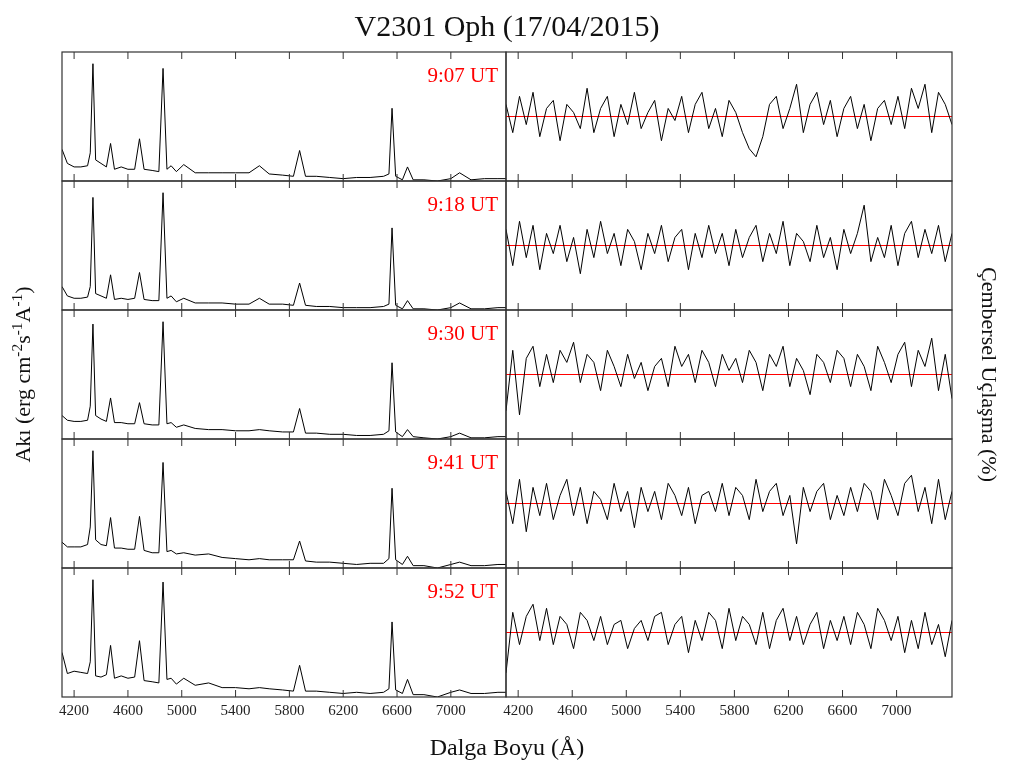 Image resolution: width=1011 pixels, height=767 pixels. Describe the element at coordinates (463, 591) in the screenshot. I see `annotation: 9:52 UT` at that location.